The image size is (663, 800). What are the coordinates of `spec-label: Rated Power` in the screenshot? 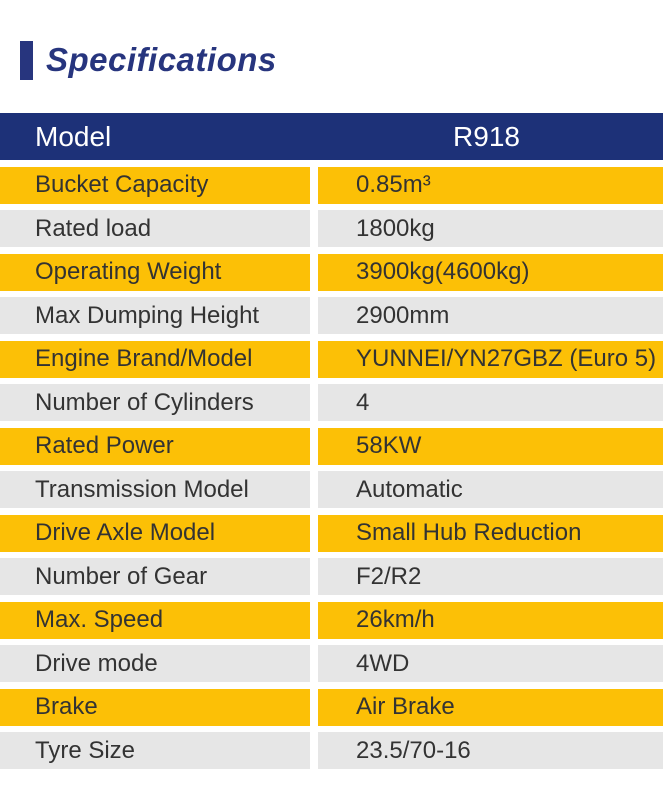 It's located at (155, 446).